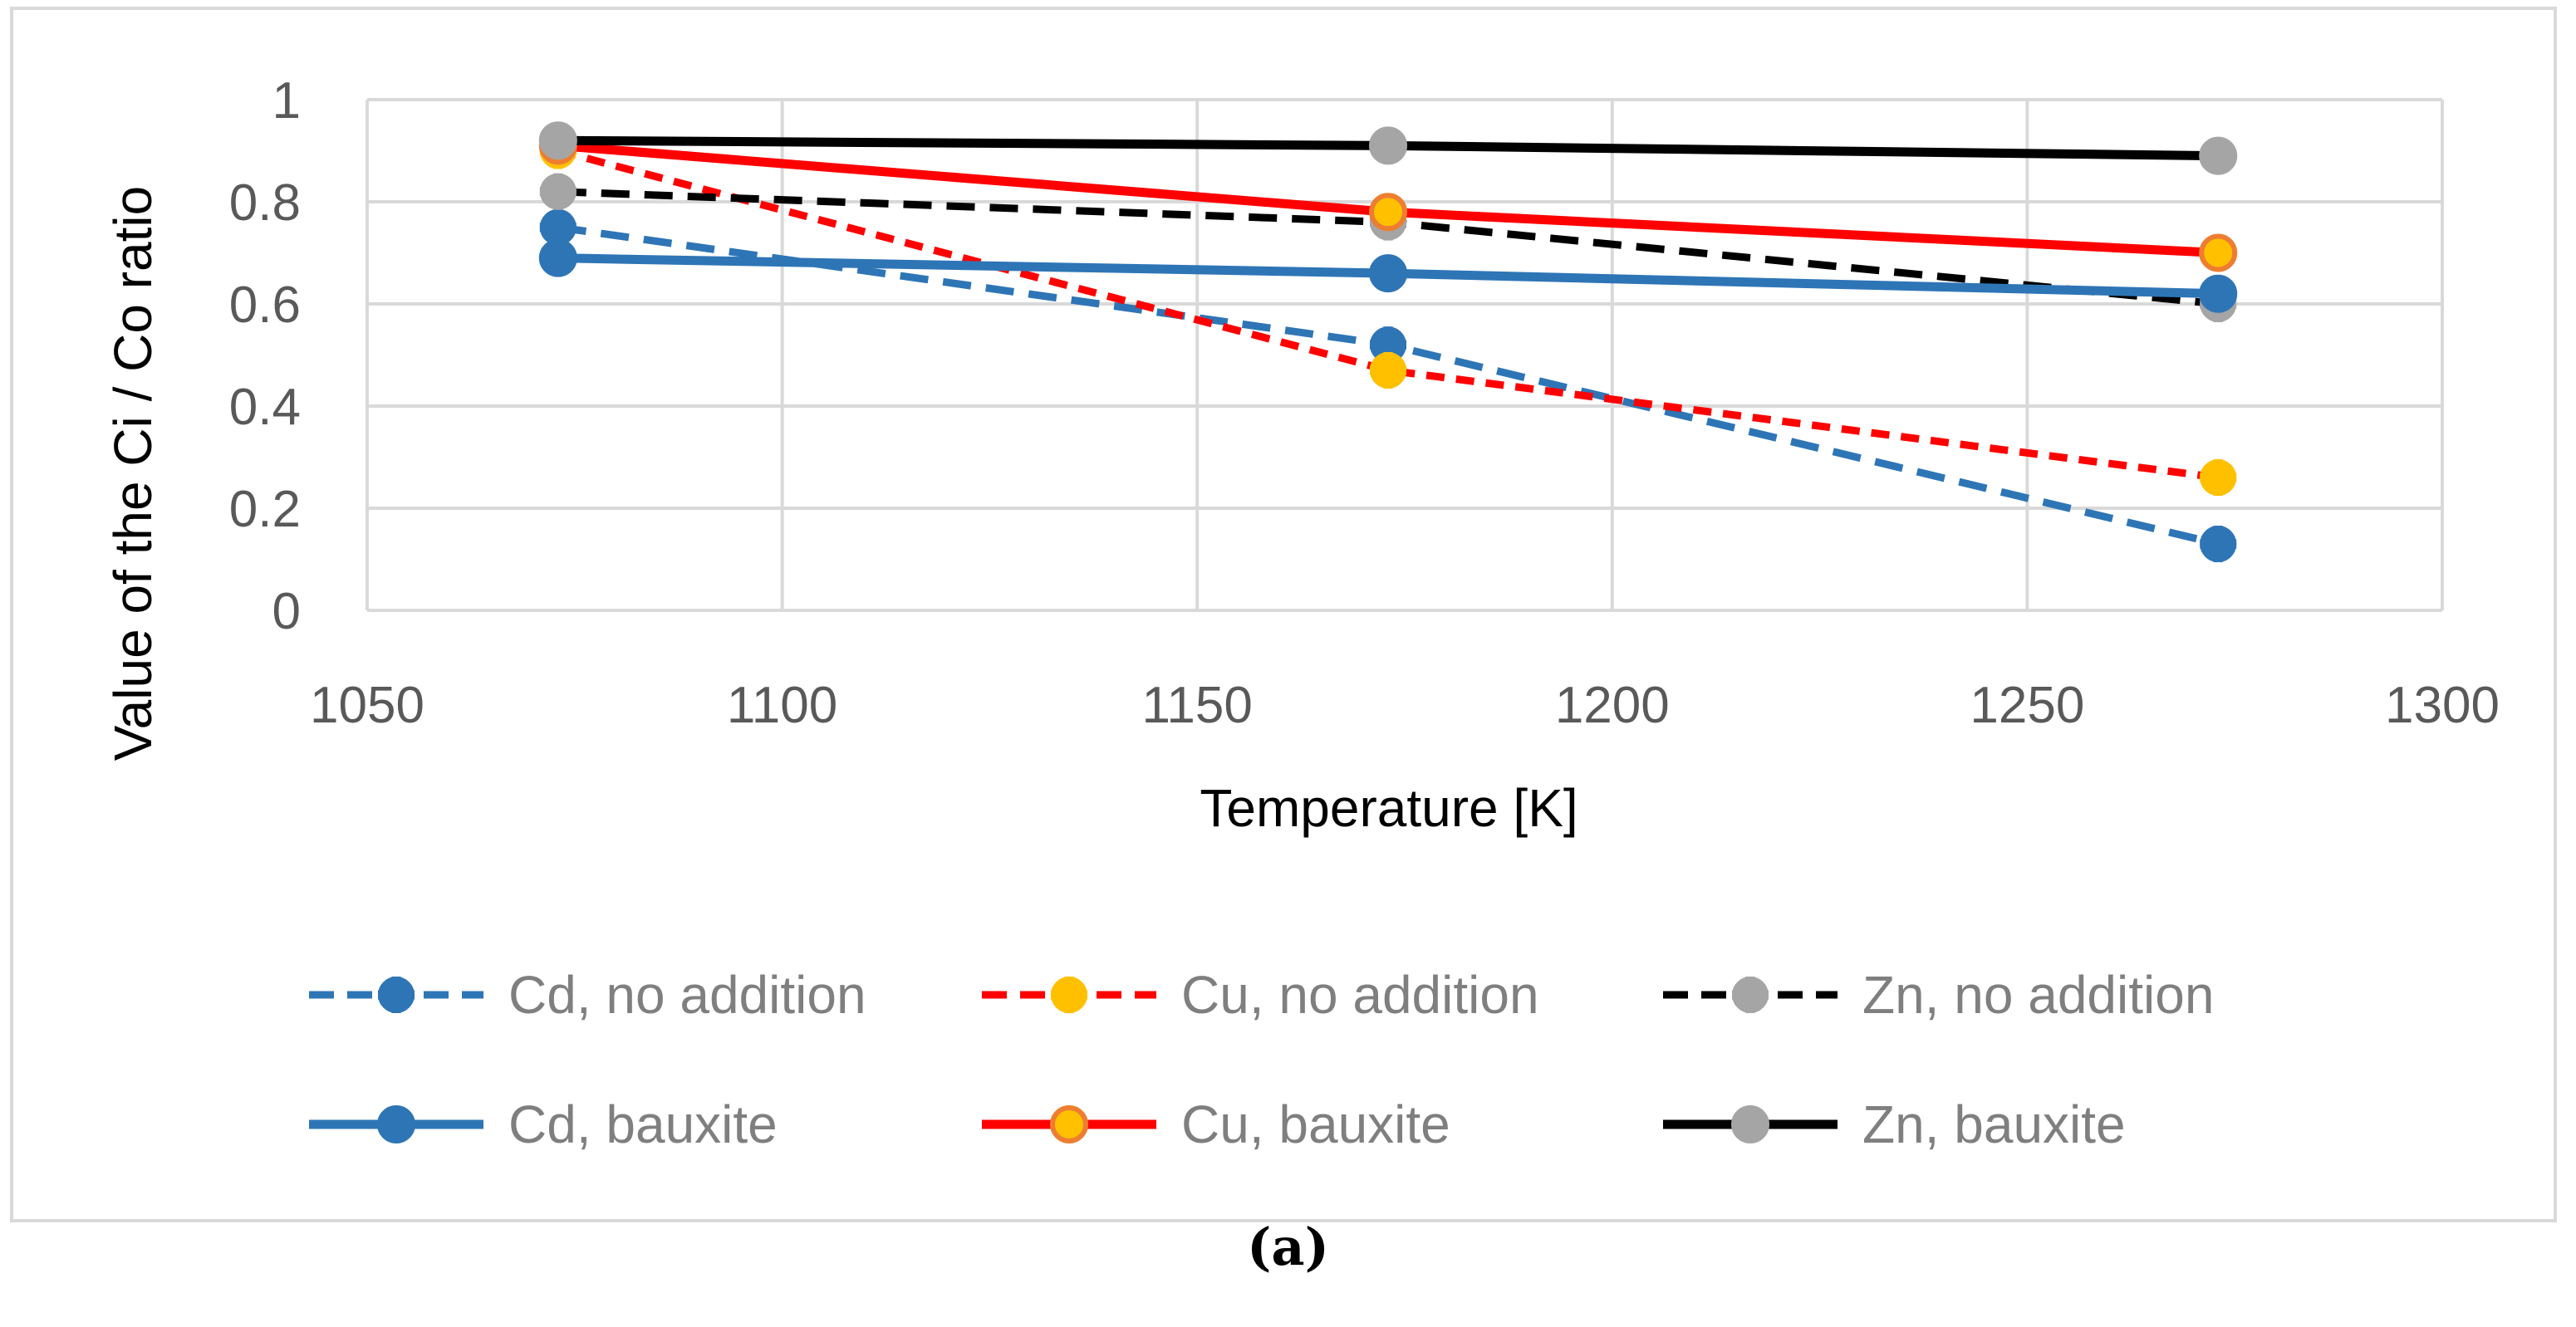 The height and width of the screenshot is (1327, 2576). What do you see at coordinates (265, 408) in the screenshot?
I see `y-tick-label: 0.4` at bounding box center [265, 408].